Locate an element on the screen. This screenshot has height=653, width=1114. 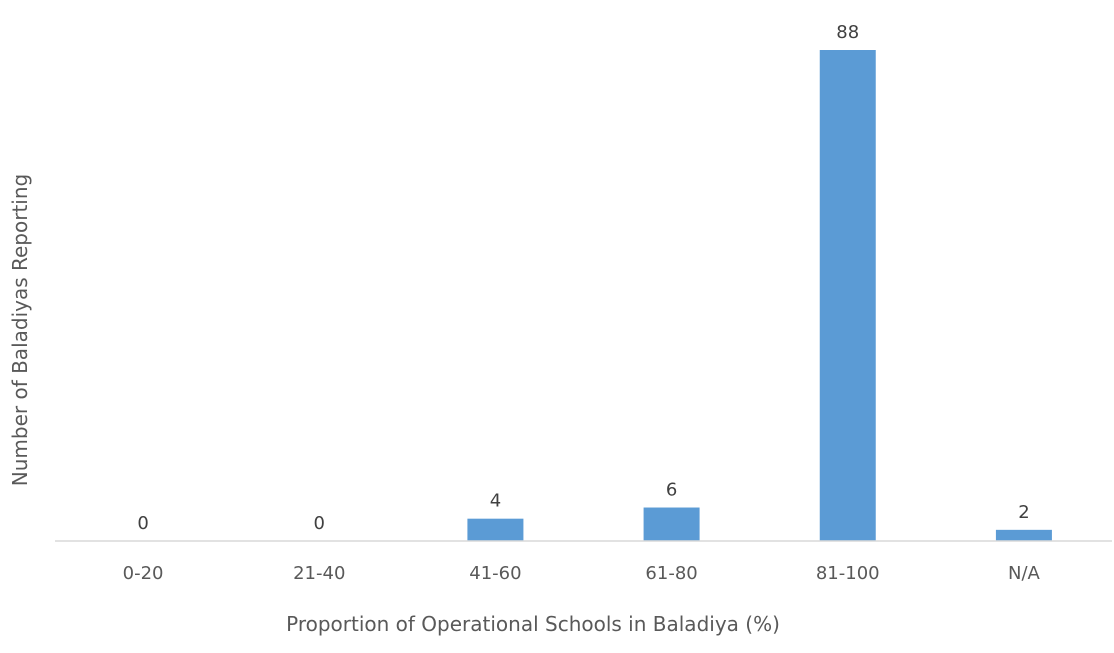
x-tick-label: 41-60 is located at coordinates (495, 573).